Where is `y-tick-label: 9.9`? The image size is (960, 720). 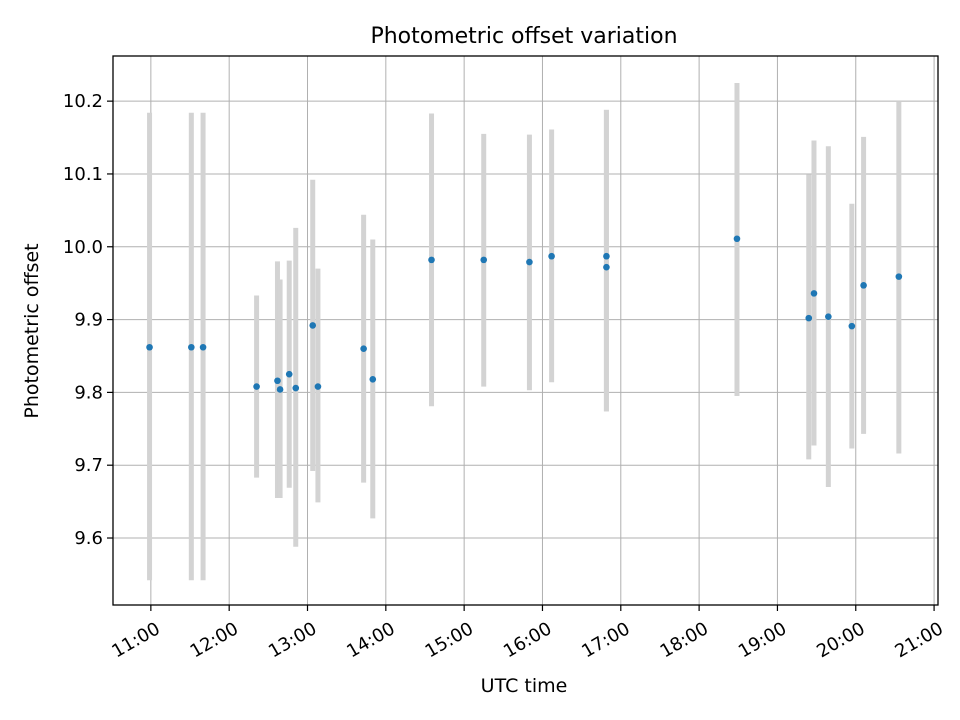 y-tick-label: 9.9 is located at coordinates (88, 320).